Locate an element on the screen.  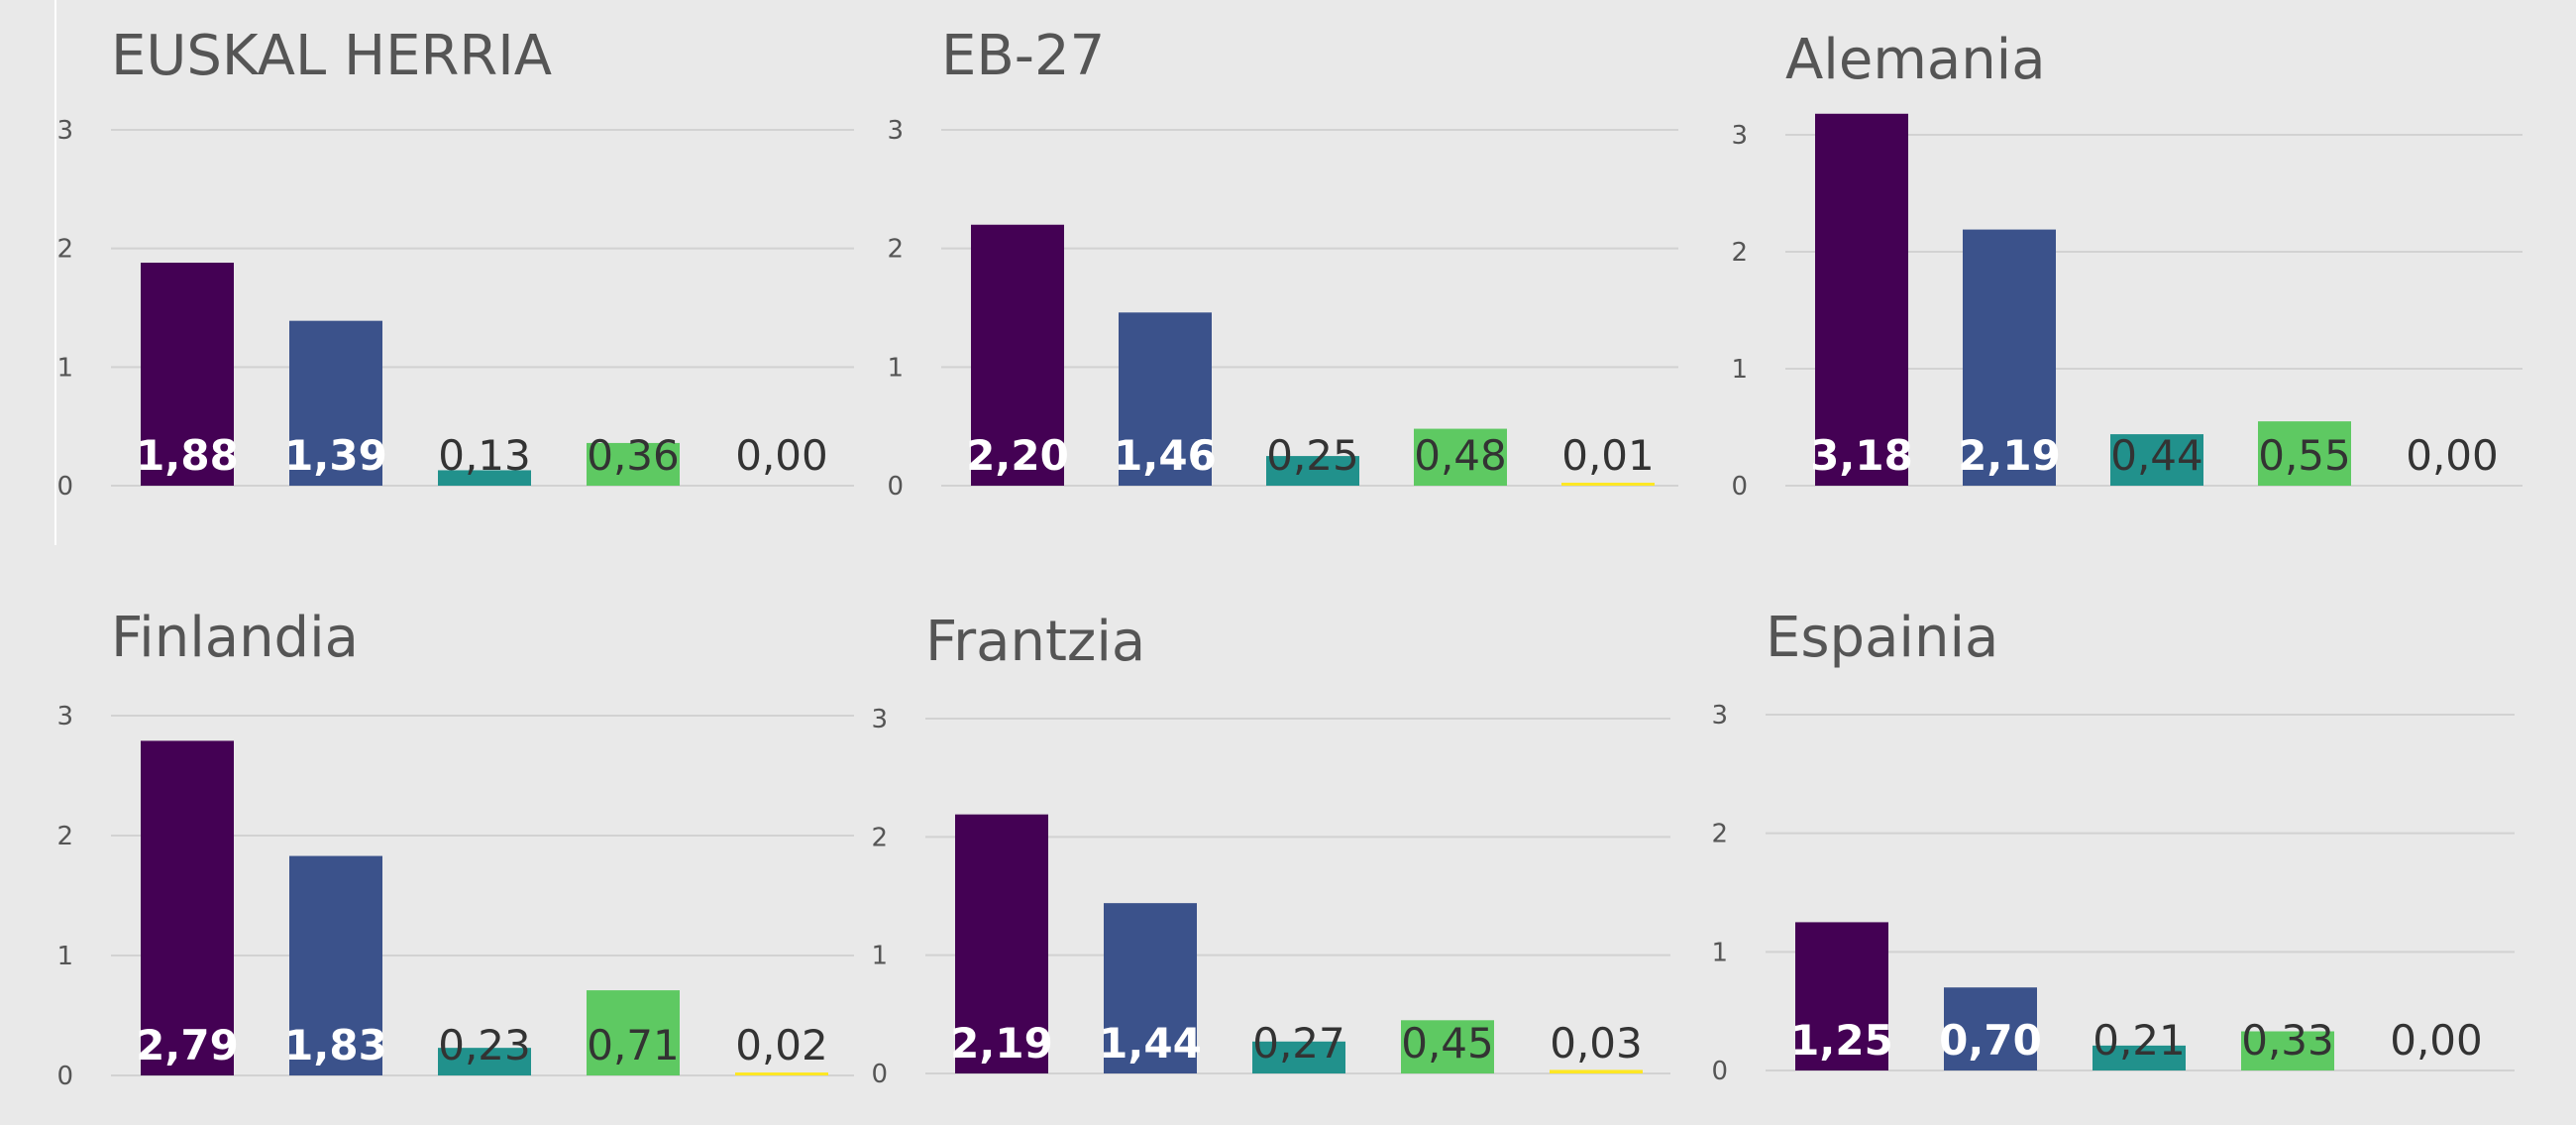
bar-value-label: 0,03 is located at coordinates (1596, 1044).